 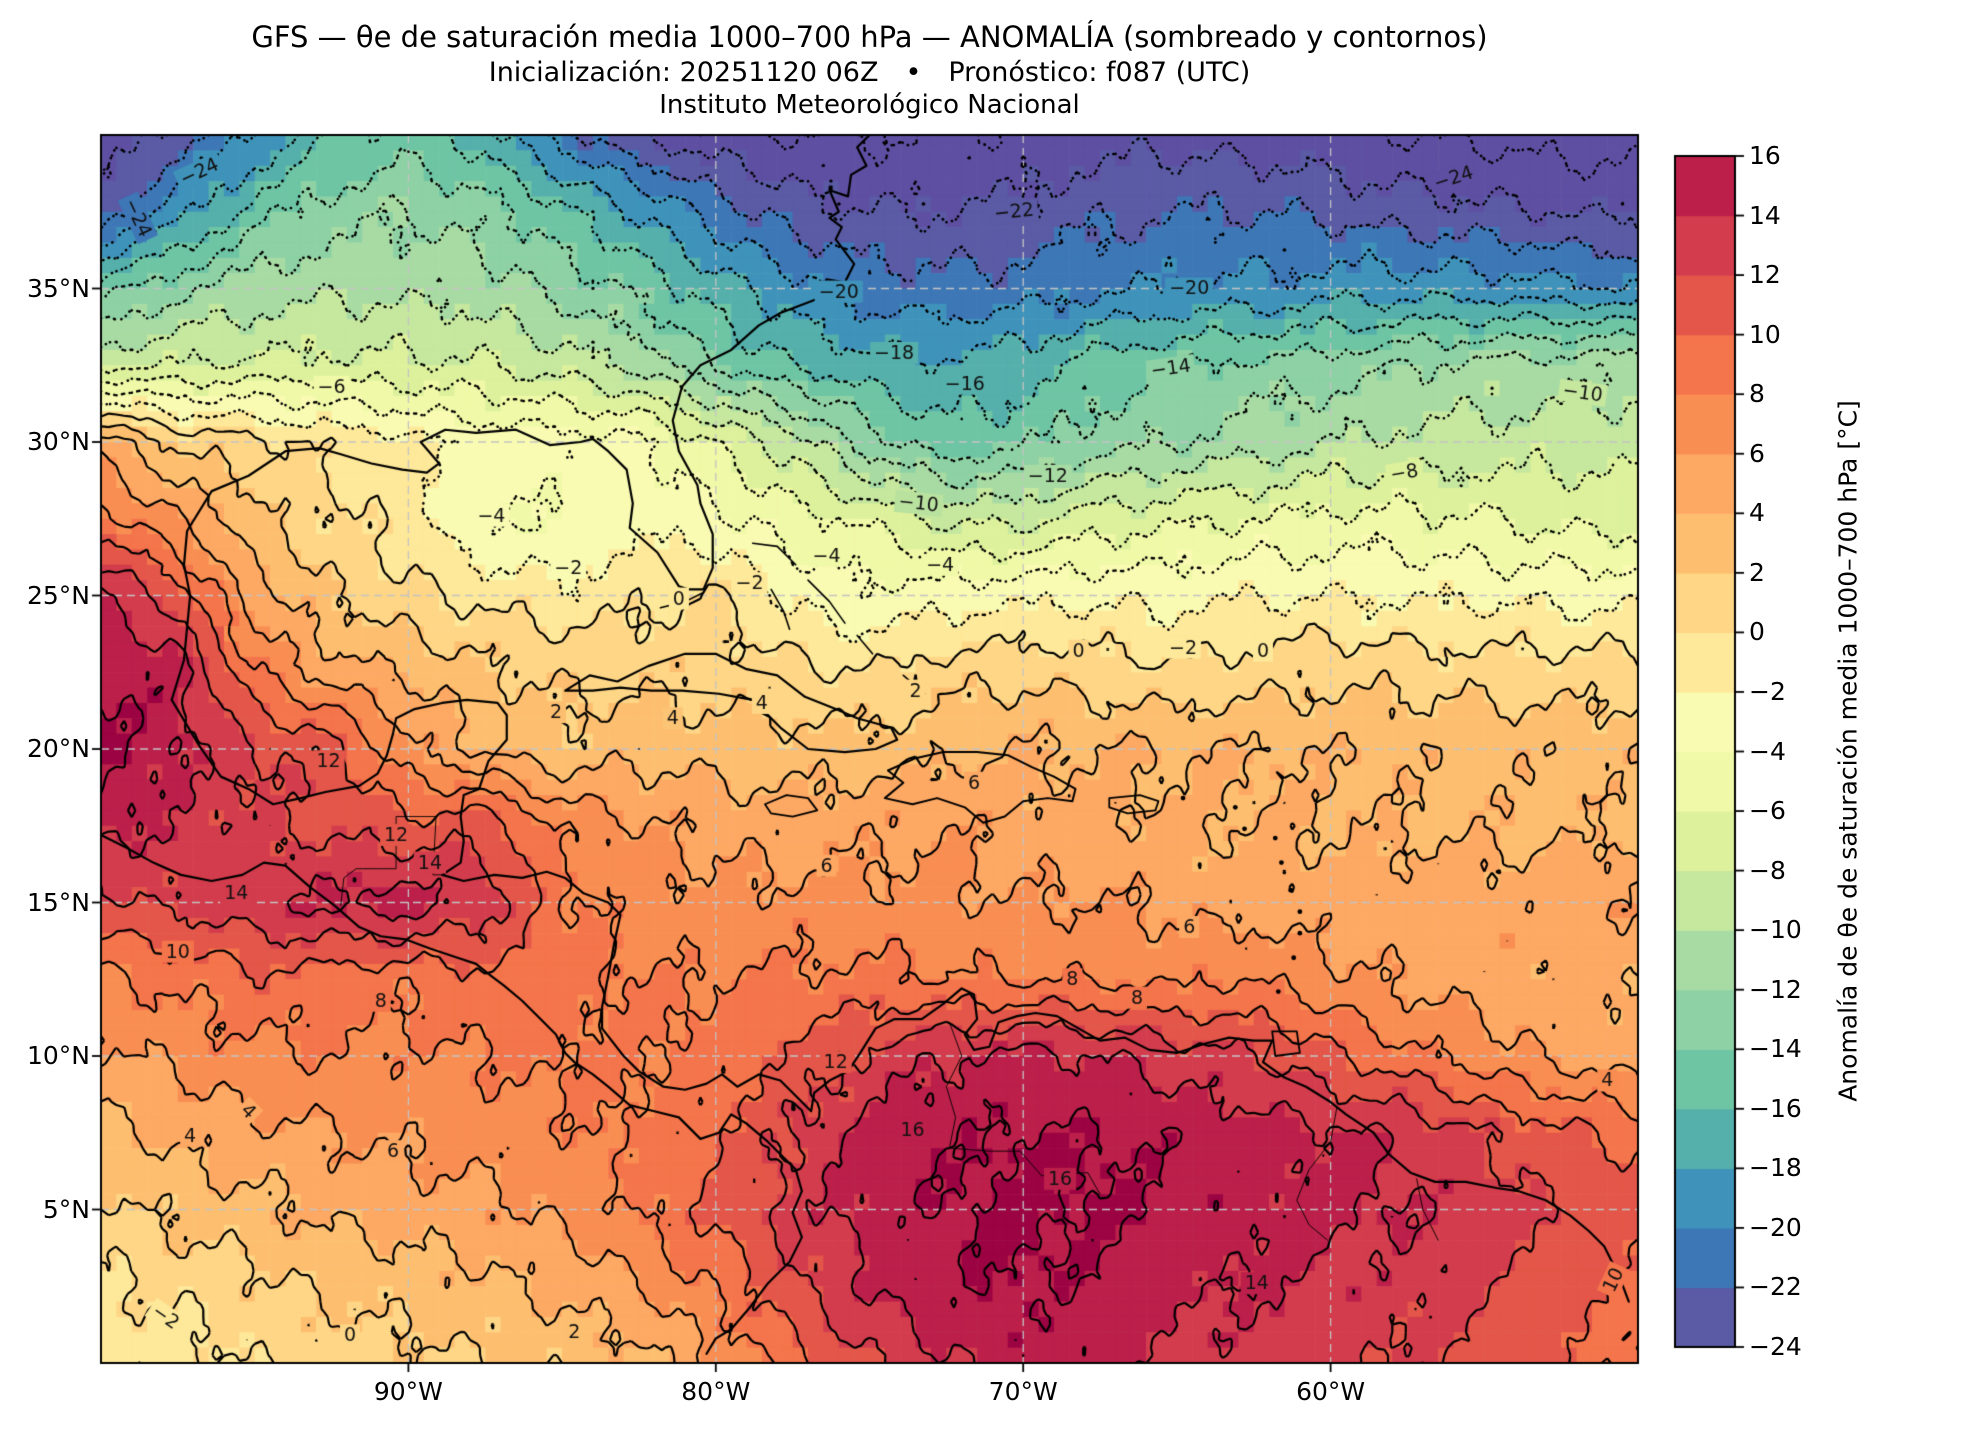 What do you see at coordinates (58, 902) in the screenshot?
I see `y-tick-label: 15°N` at bounding box center [58, 902].